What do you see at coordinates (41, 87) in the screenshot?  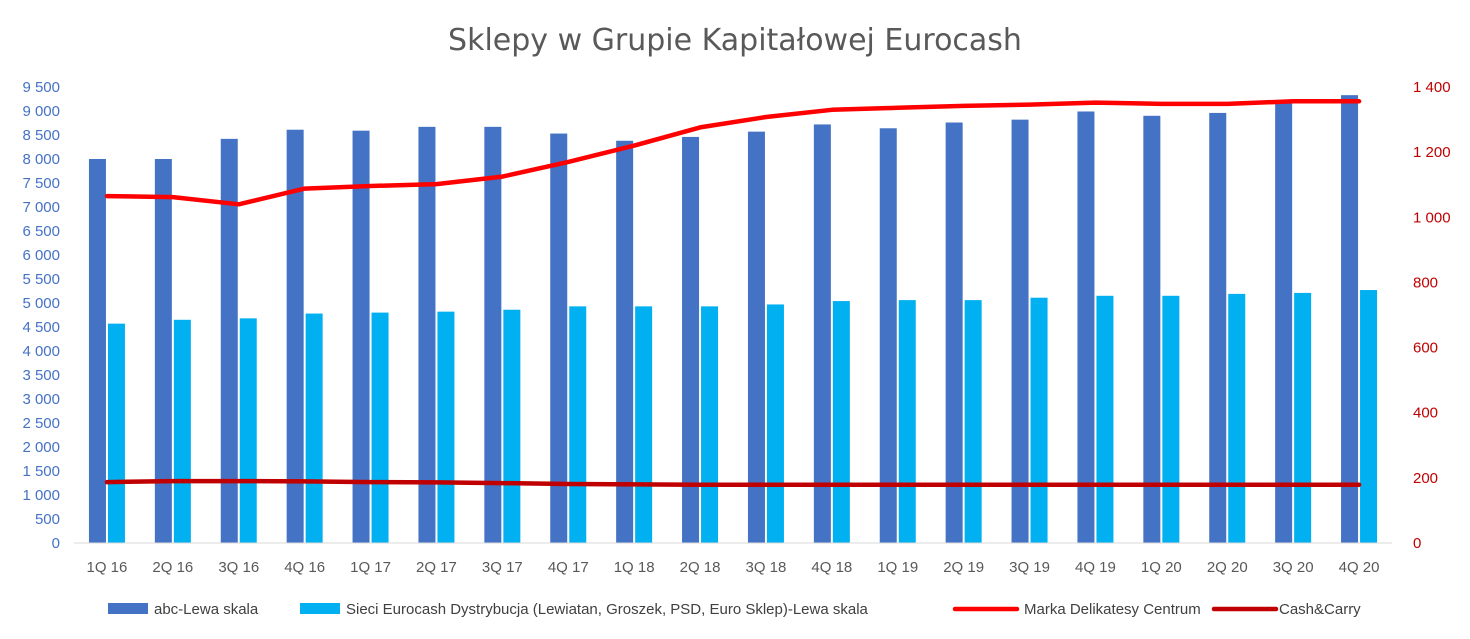 I see `left-tick-label: 9 500` at bounding box center [41, 87].